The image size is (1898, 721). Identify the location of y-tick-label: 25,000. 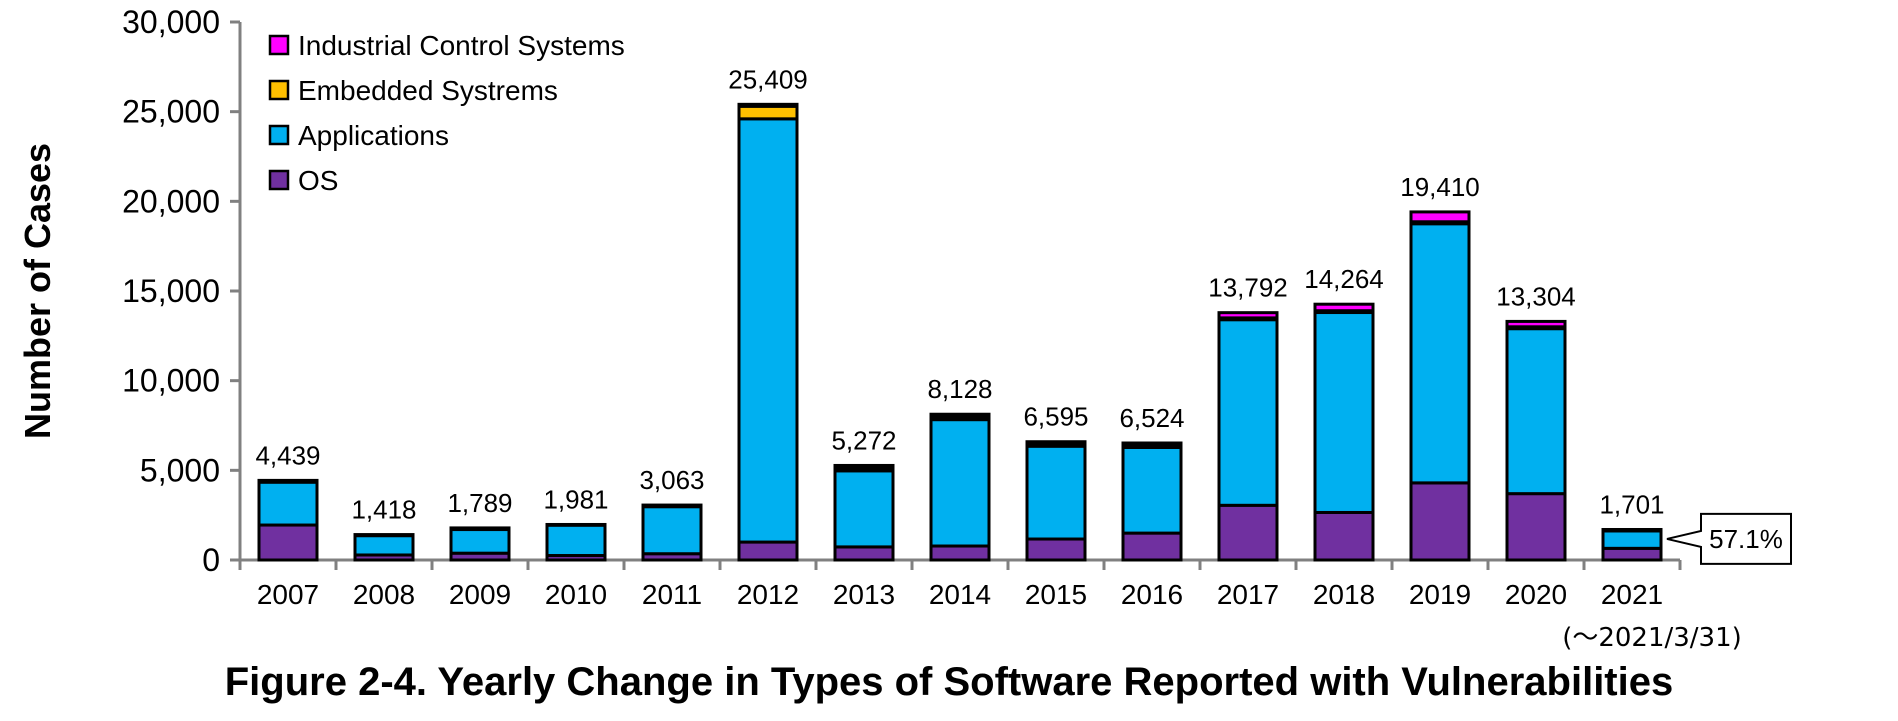
(171, 112).